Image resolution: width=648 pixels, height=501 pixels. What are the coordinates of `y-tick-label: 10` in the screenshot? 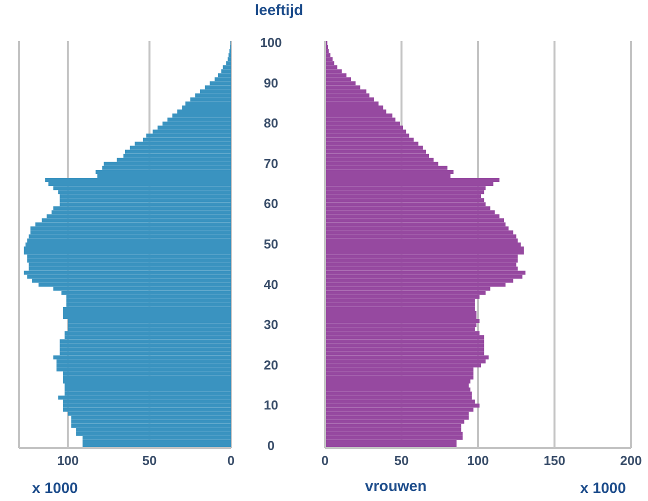 It's located at (271, 405).